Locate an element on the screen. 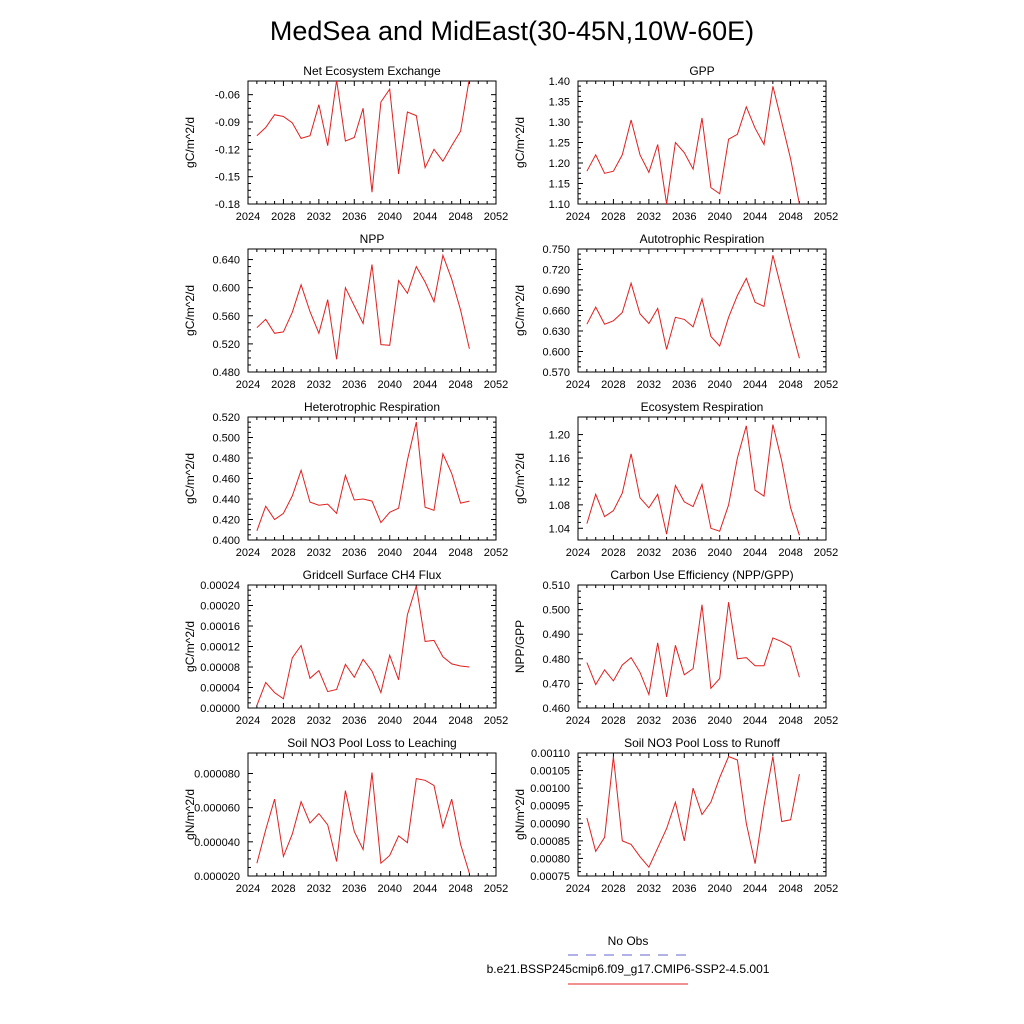 This screenshot has height=1024, width=1024. series-line-autotrophic-respiration is located at coordinates (693, 307).